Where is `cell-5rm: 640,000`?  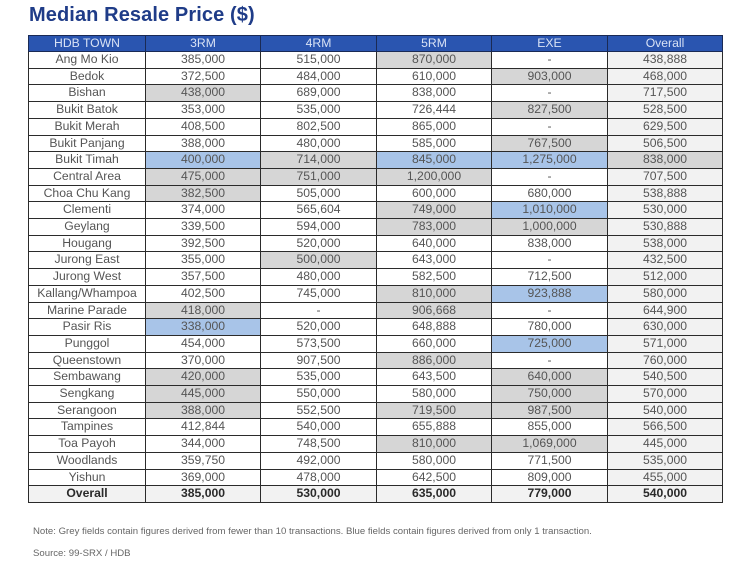 cell-5rm: 640,000 is located at coordinates (434, 243).